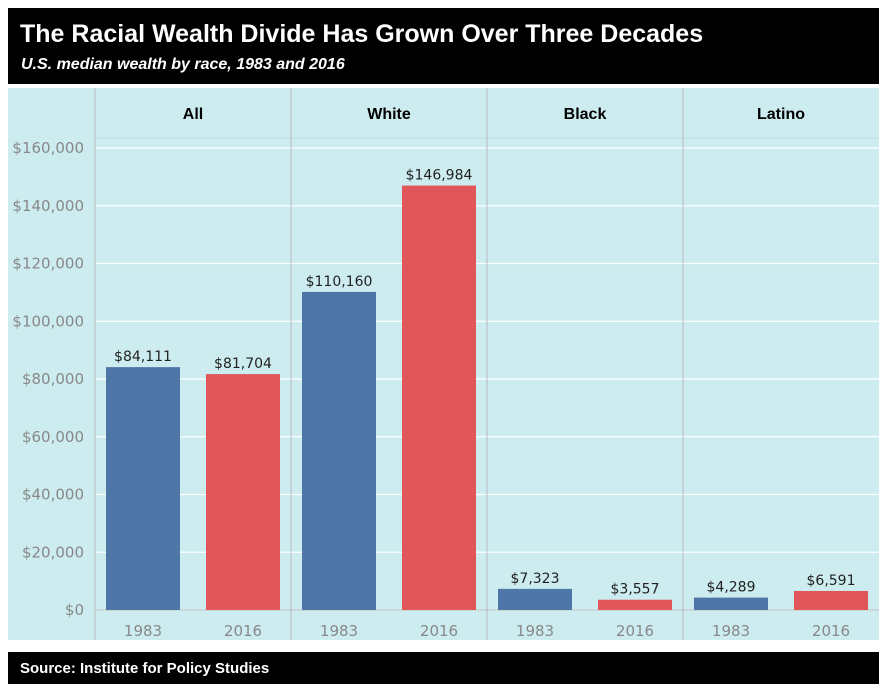 The image size is (883, 684). I want to click on y-tick-label: $20,000, so click(53, 552).